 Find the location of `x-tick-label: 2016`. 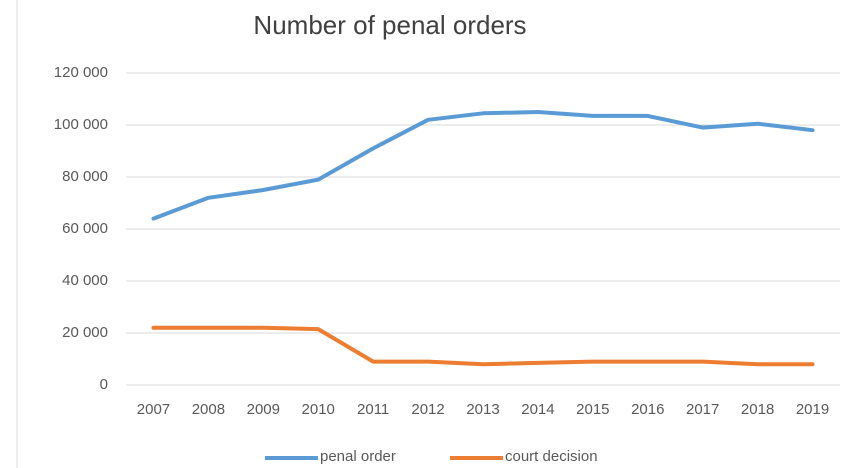

x-tick-label: 2016 is located at coordinates (647, 409).